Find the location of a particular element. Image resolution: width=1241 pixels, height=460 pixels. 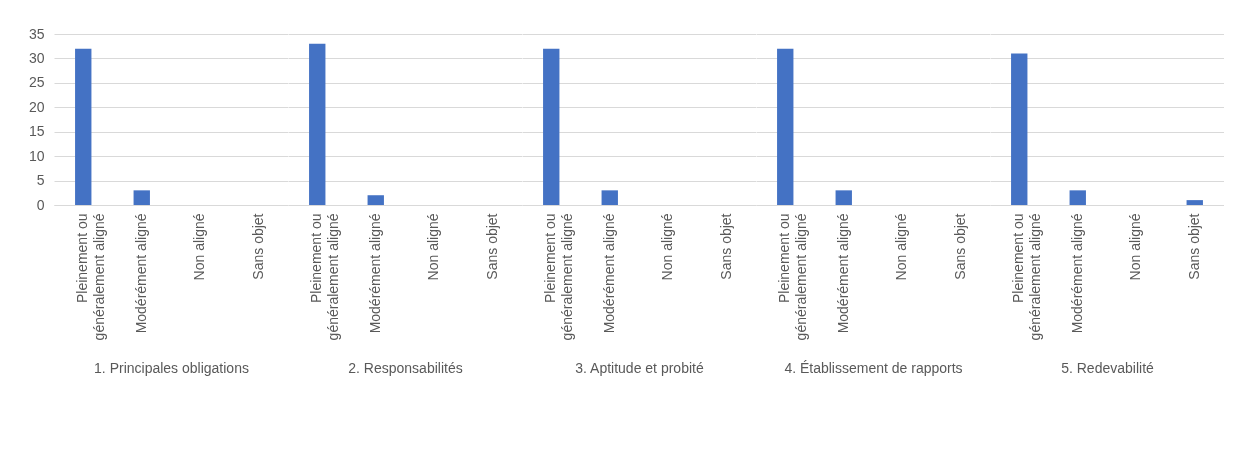

y-tick-label: 0 is located at coordinates (40, 204).